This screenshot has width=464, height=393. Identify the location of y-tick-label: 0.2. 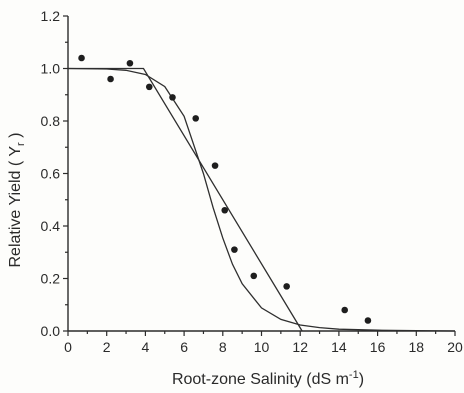
(51, 279).